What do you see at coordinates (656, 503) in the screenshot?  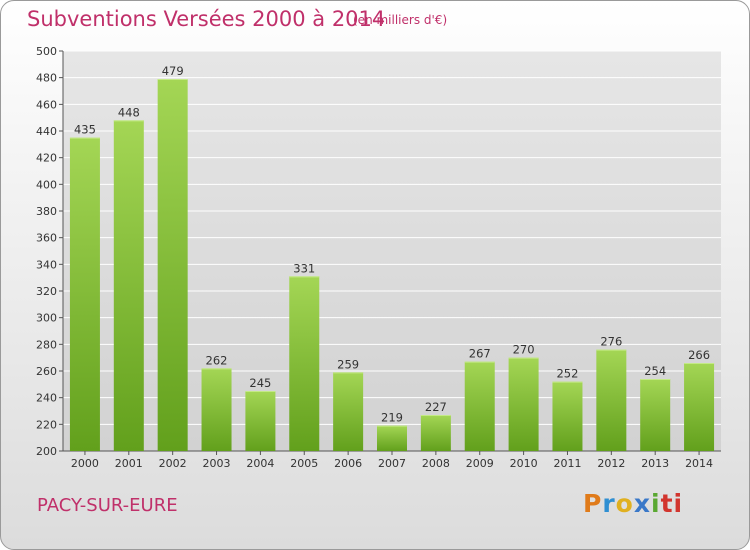 I see `logo-letter: i` at bounding box center [656, 503].